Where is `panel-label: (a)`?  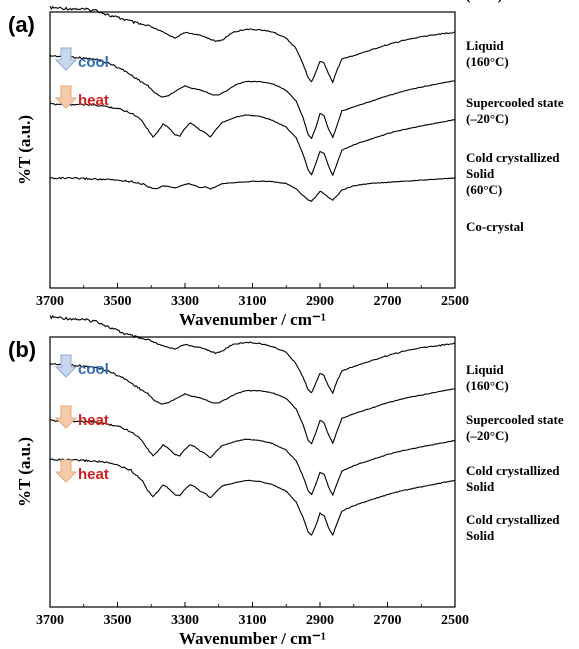
panel-label: (a) is located at coordinates (21, 24).